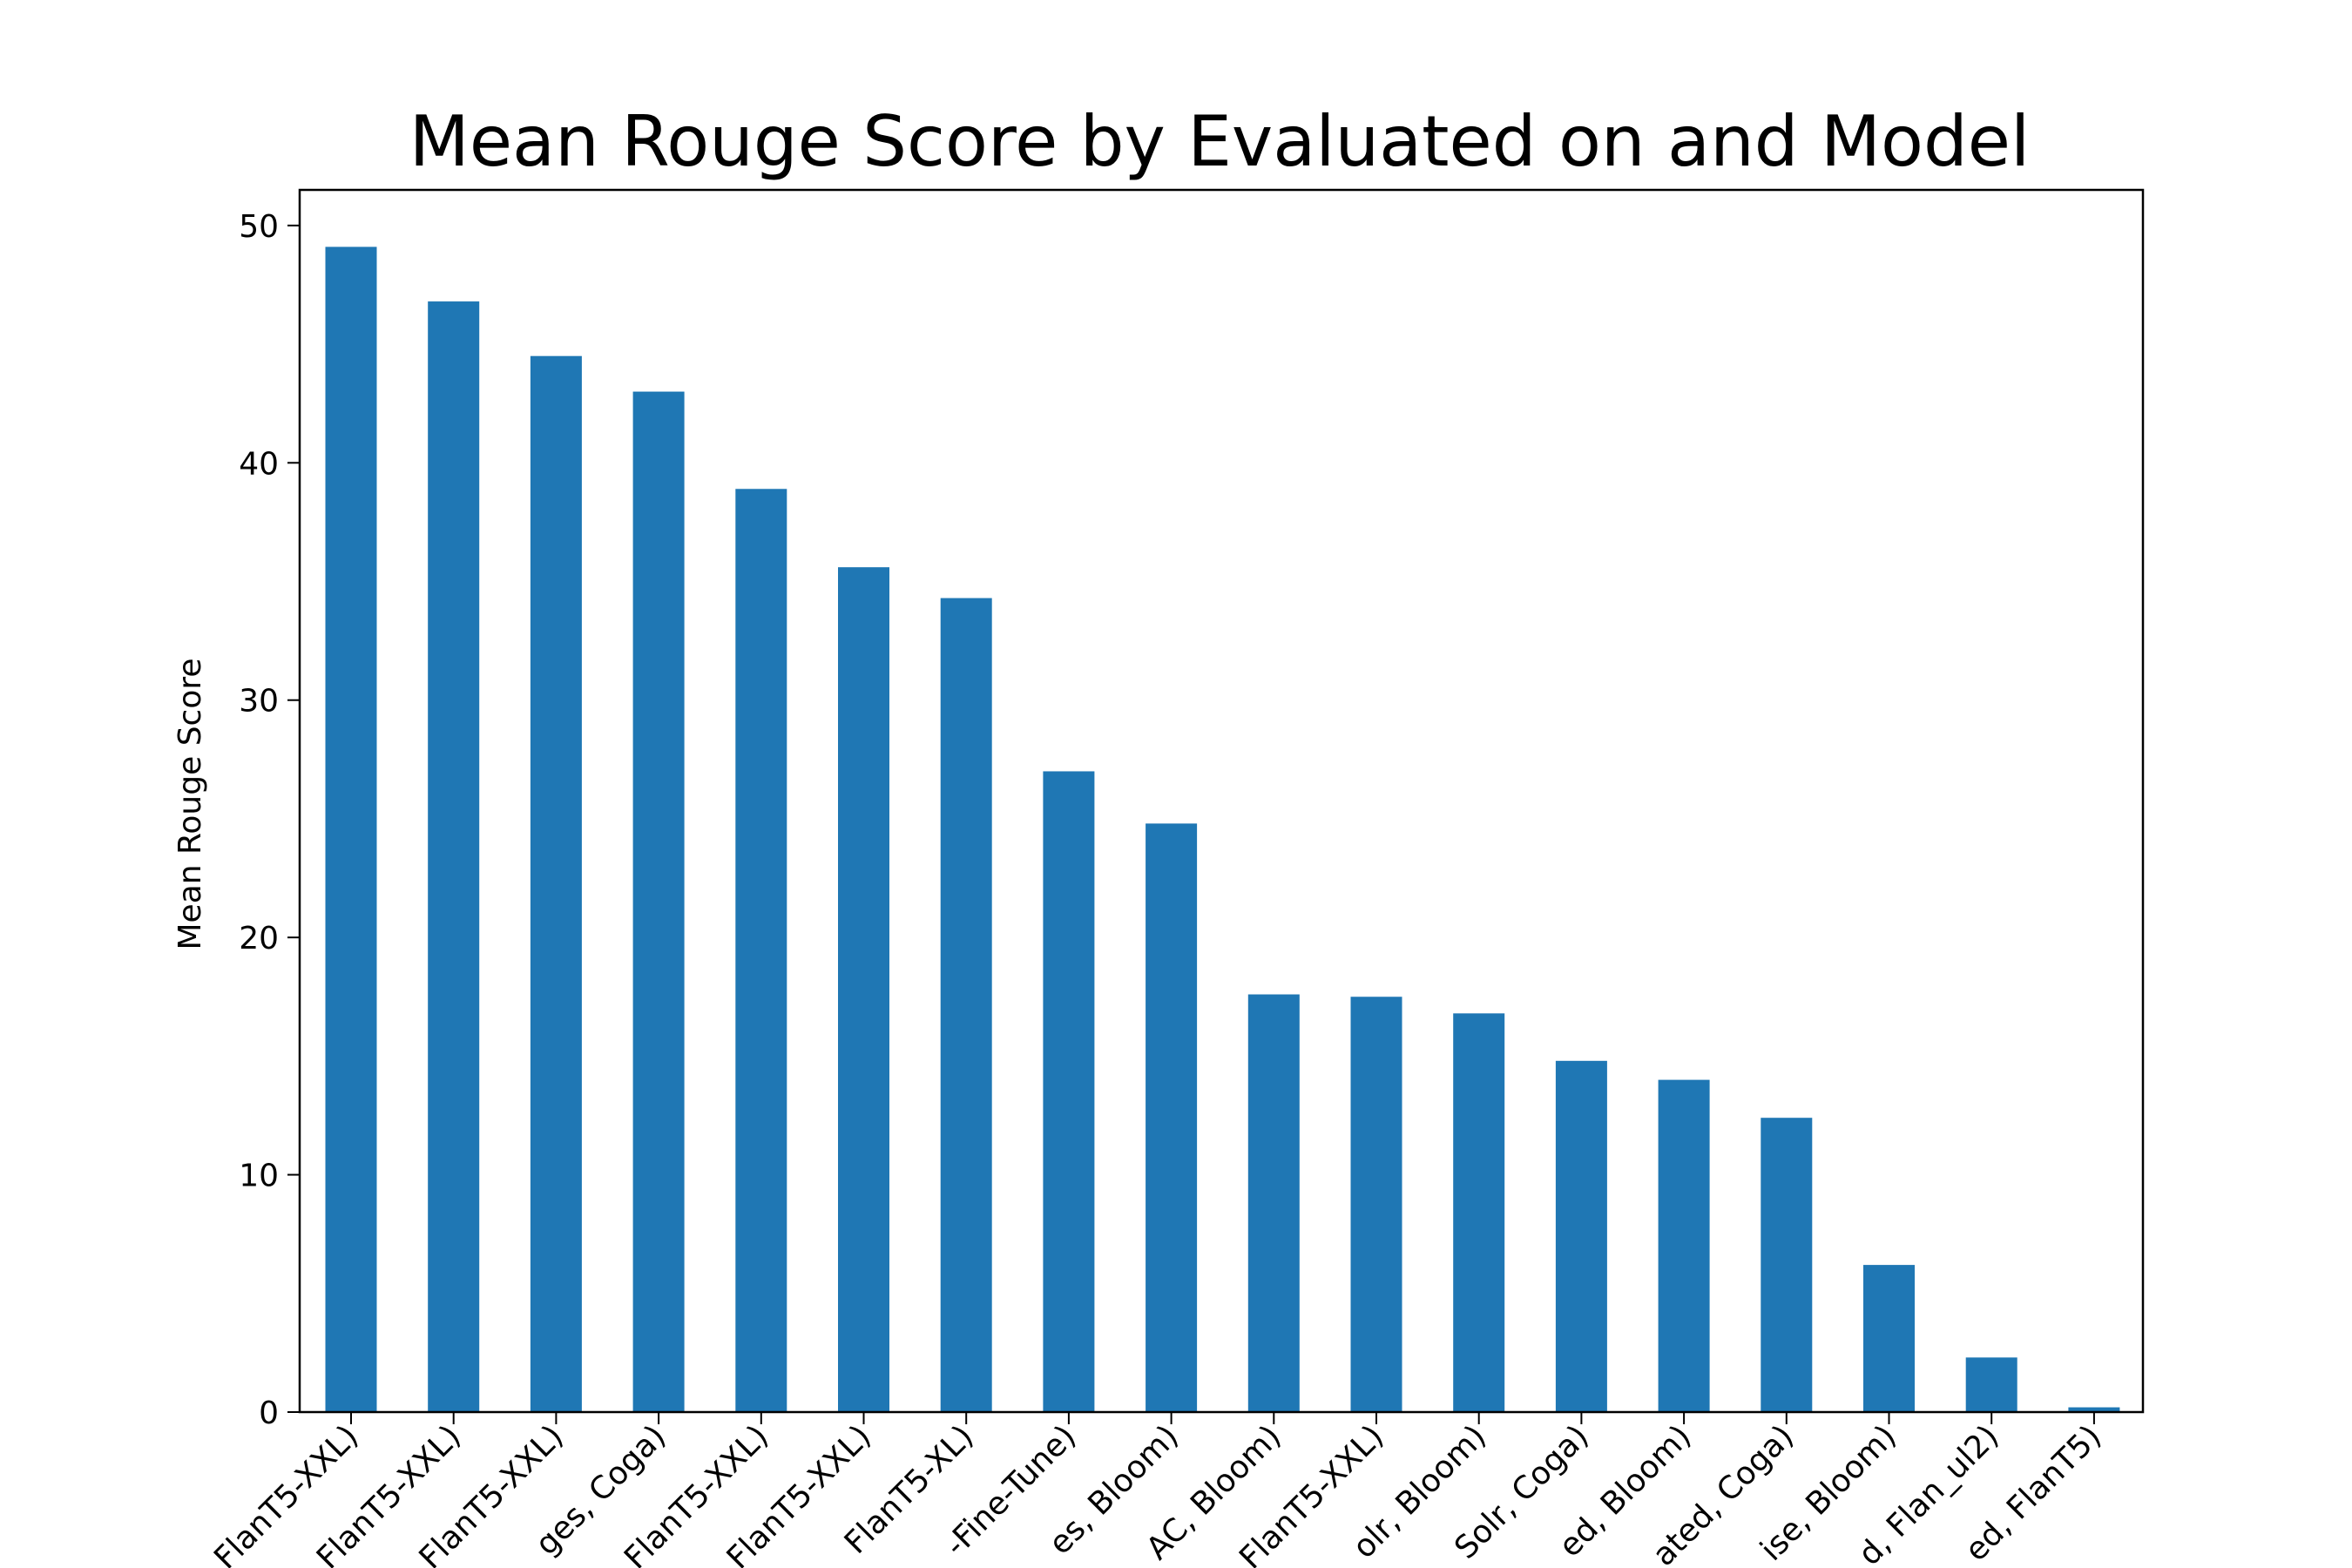 The width and height of the screenshot is (2352, 1568). I want to click on y-tick-label: 0, so click(269, 1413).